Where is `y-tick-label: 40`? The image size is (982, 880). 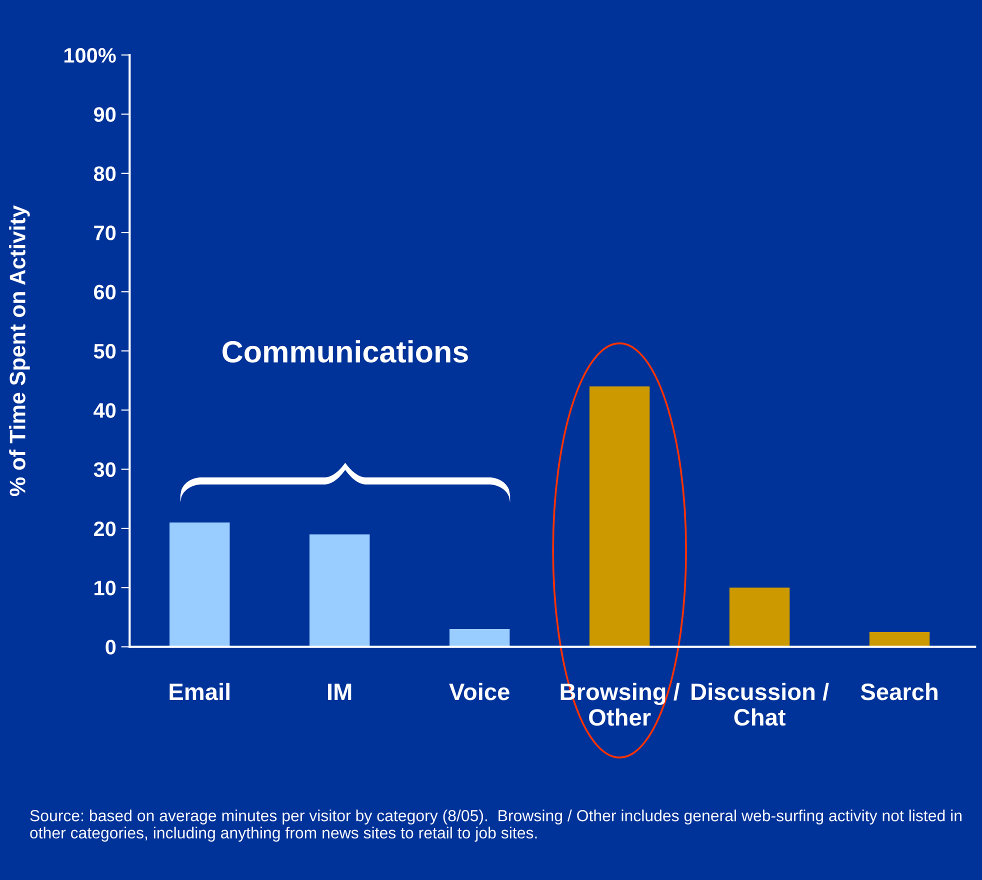 y-tick-label: 40 is located at coordinates (105, 410).